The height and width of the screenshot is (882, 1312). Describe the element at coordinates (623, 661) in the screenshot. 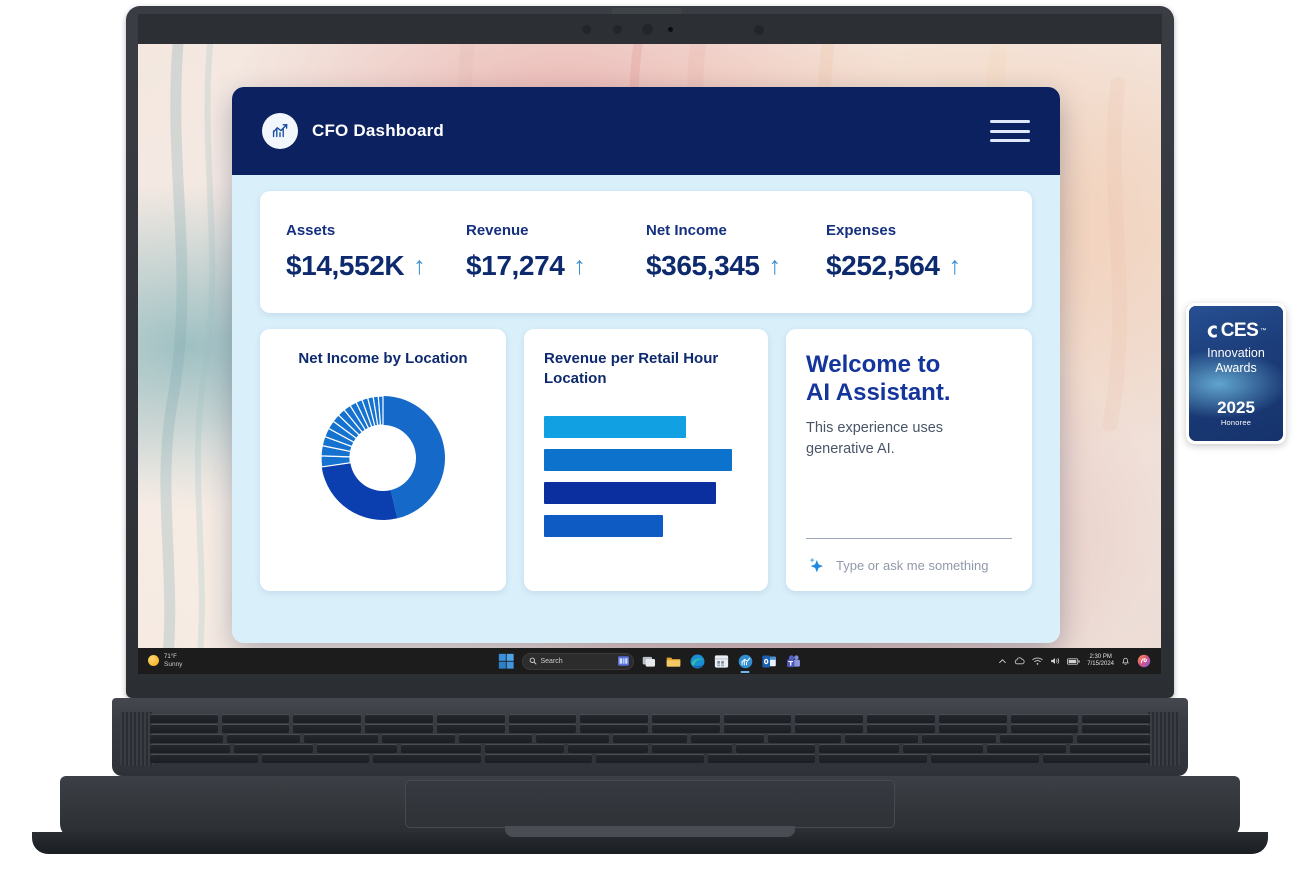

I see `copilot-search-icon` at that location.